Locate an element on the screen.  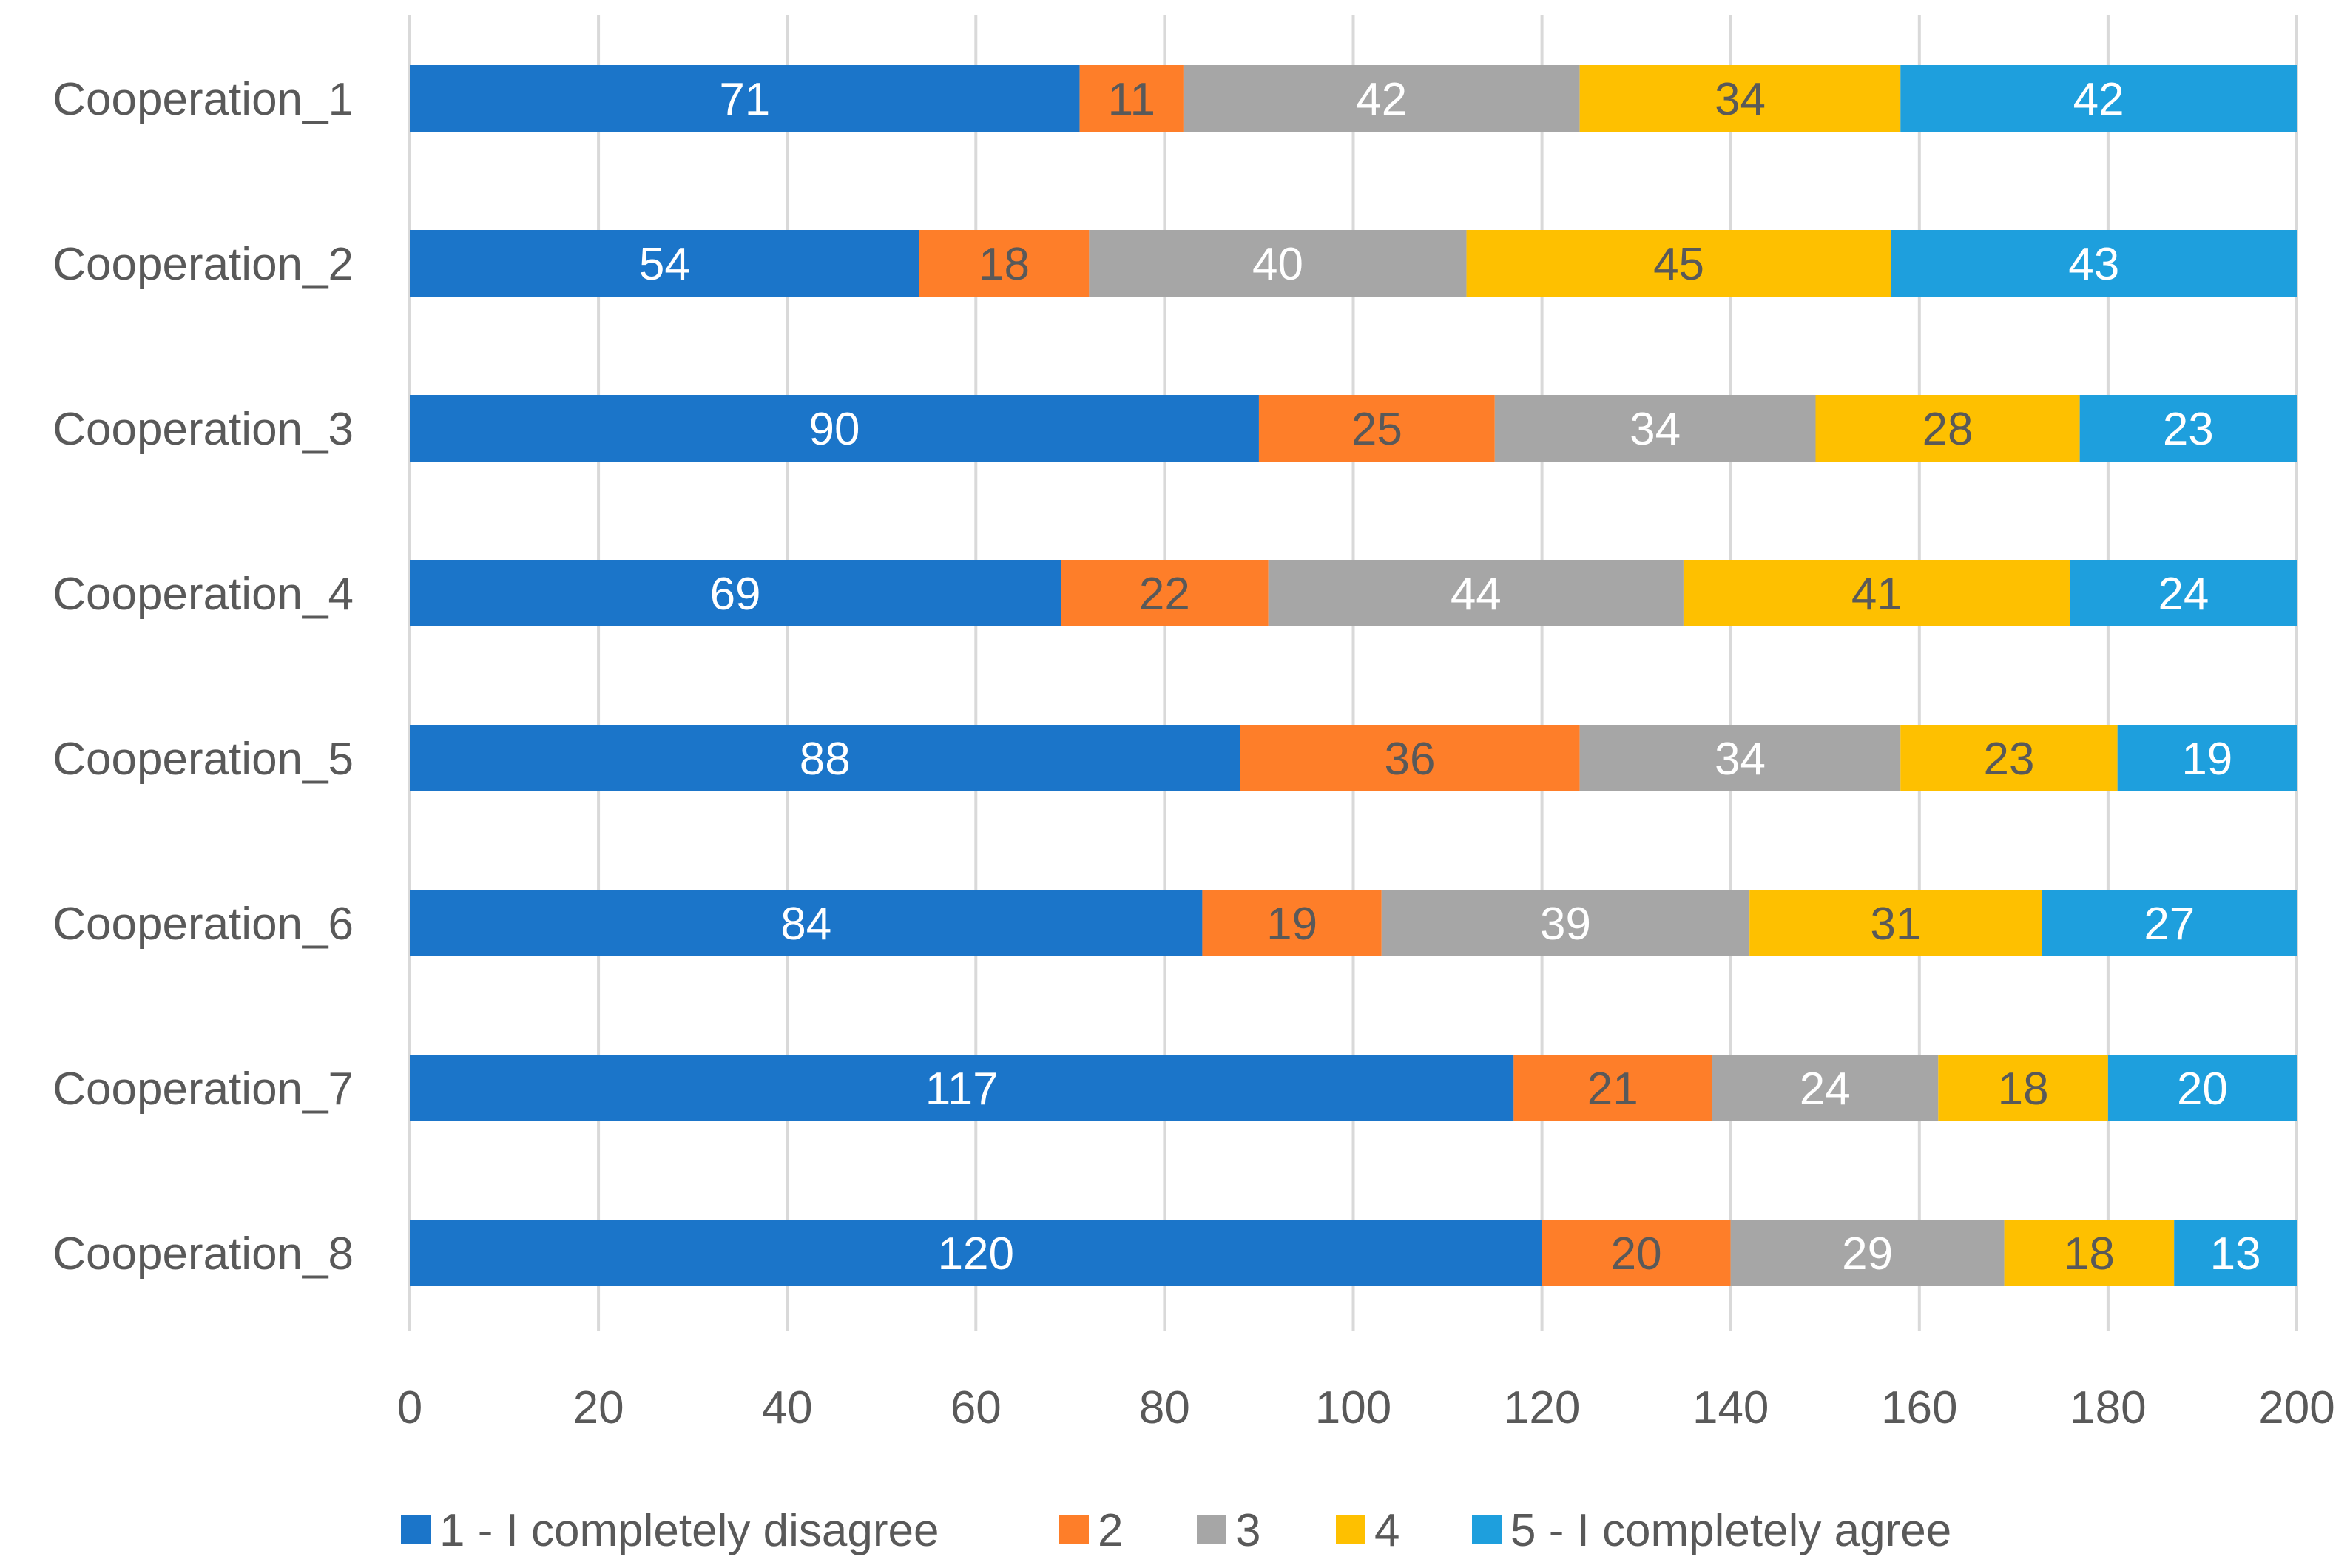
category-label: Cooperation_7 is located at coordinates (204, 1089).